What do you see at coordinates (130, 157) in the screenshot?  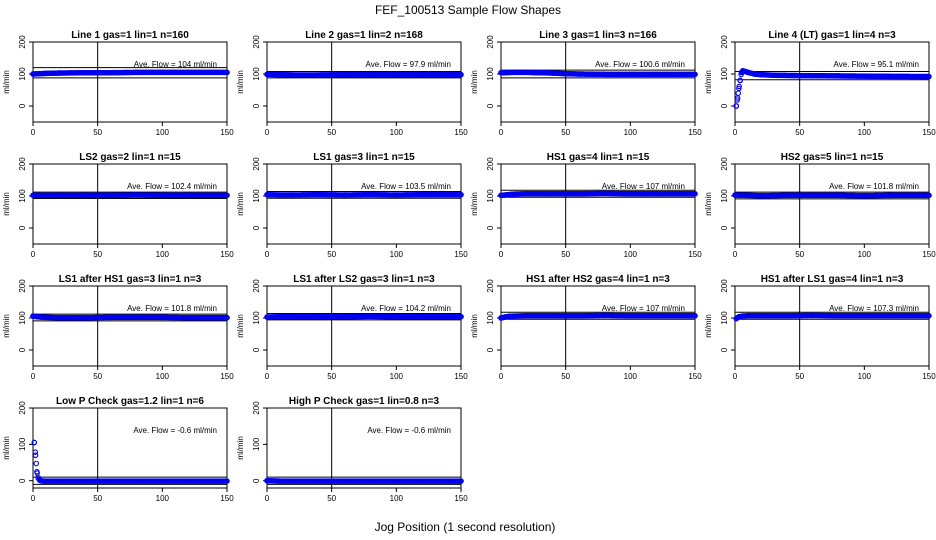 I see `panel-title: LS2 gas=2 lin=1 n=15` at bounding box center [130, 157].